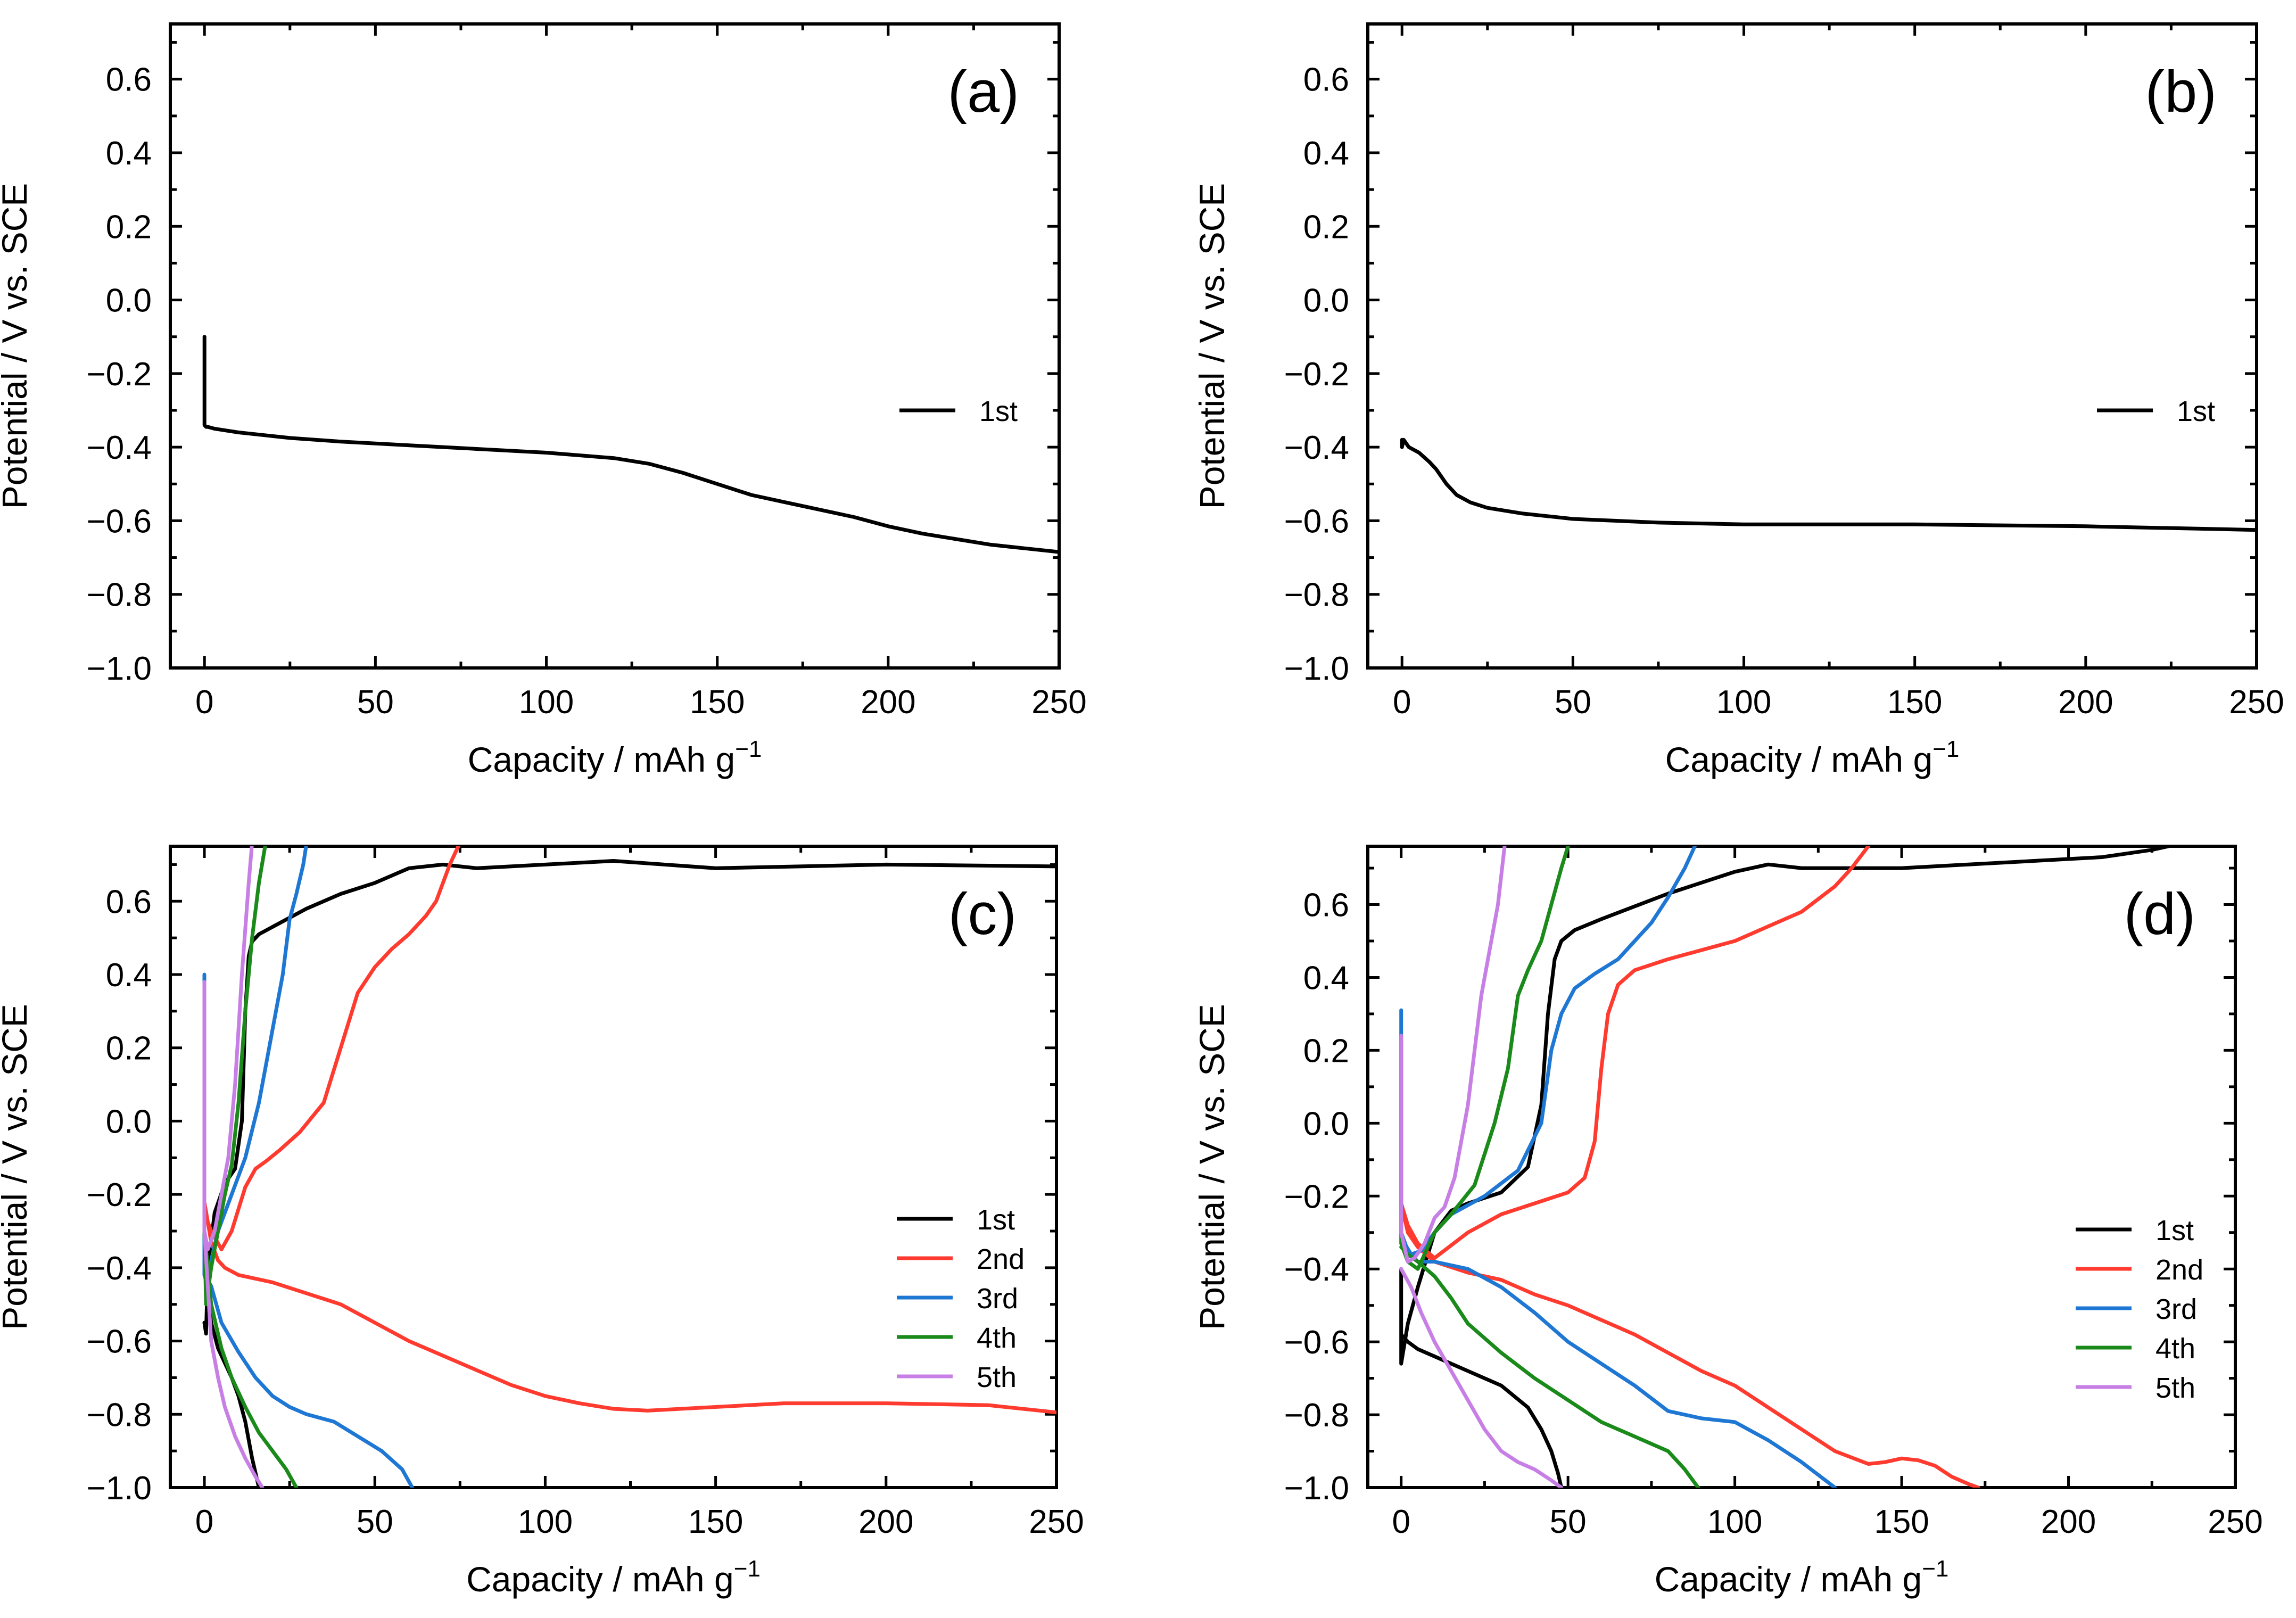 The image size is (2296, 1618). I want to click on y-tick-label-a: −0.2, so click(119, 374).